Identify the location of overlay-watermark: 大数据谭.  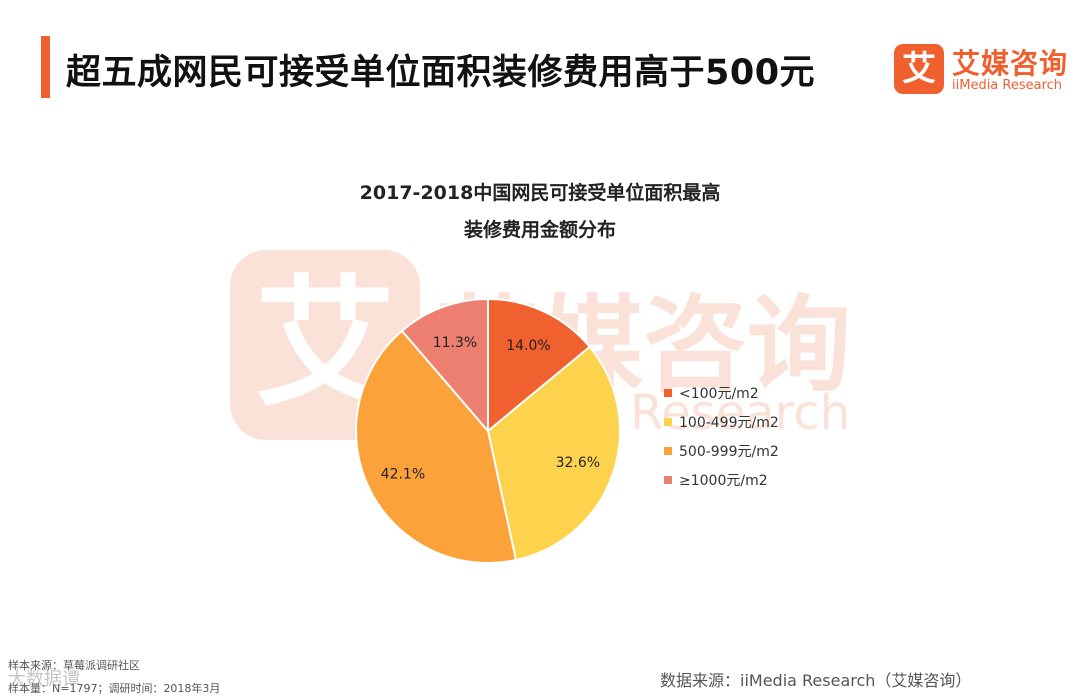
(44, 679).